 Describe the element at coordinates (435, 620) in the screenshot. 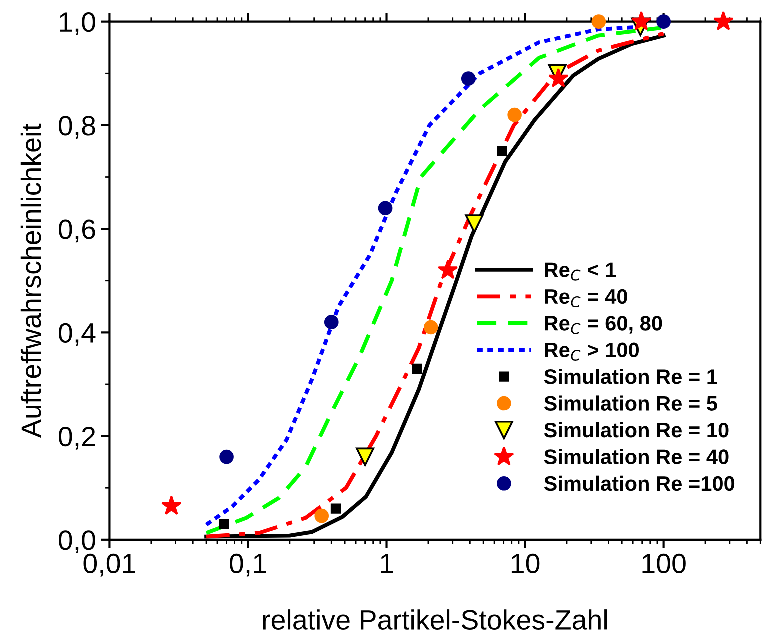

I see `x-axis-title: relative Partikel-Stokes-Zahl` at that location.